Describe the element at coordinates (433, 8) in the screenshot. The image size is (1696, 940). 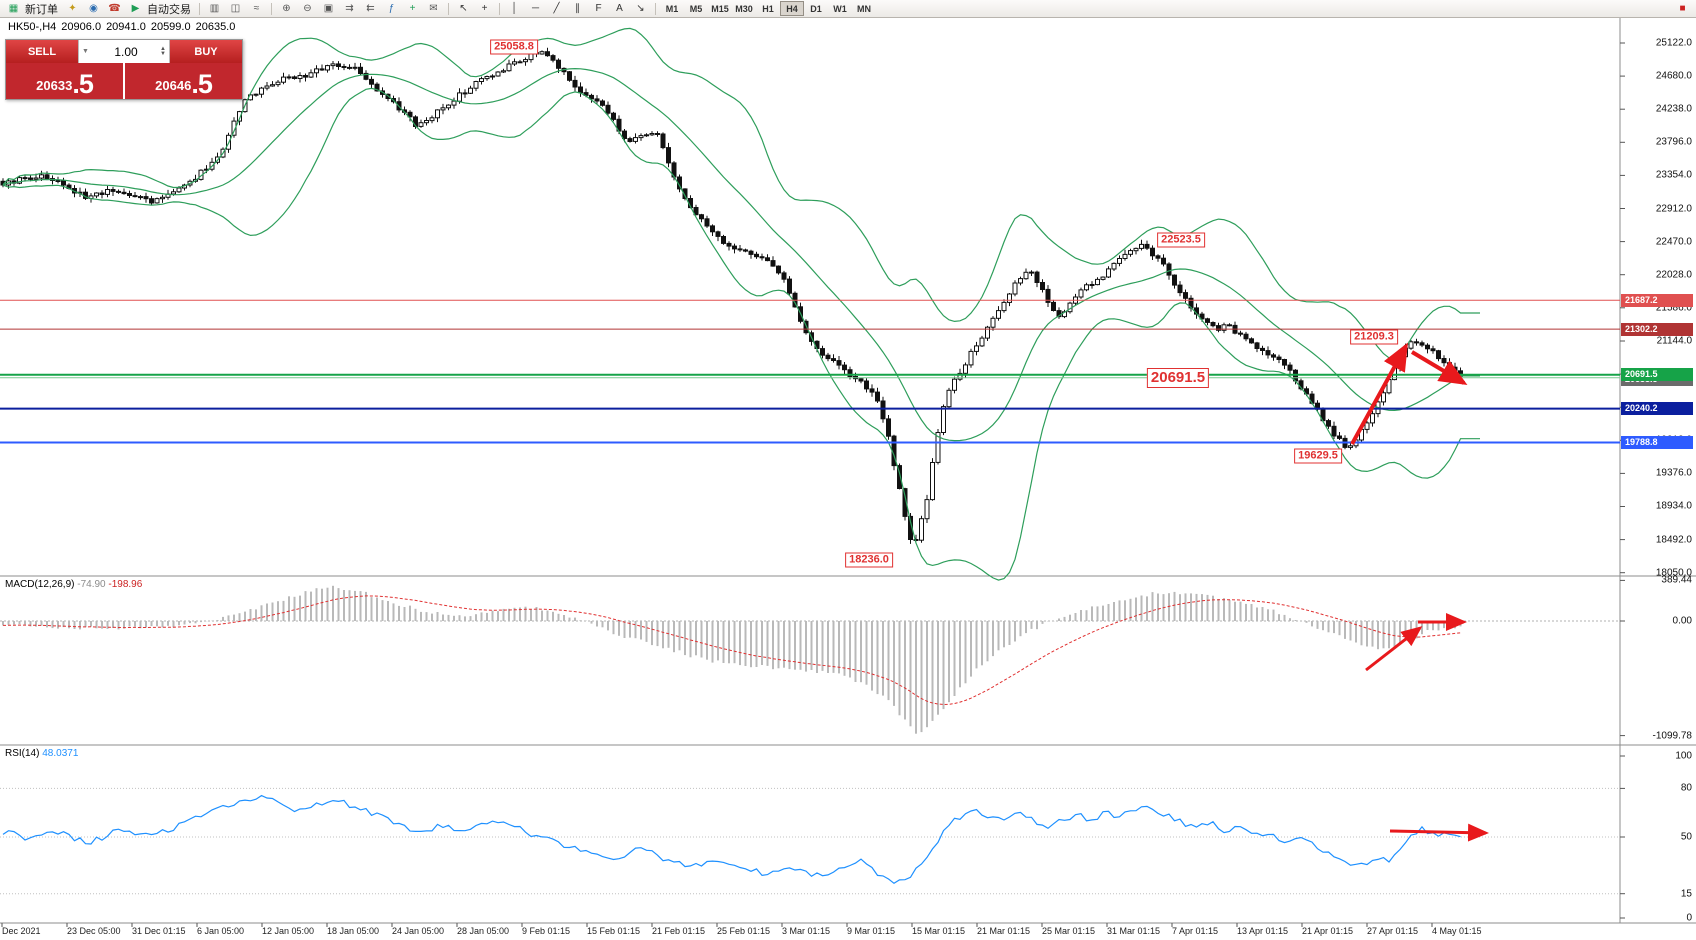
I see `new-email-icon: ✉` at that location.